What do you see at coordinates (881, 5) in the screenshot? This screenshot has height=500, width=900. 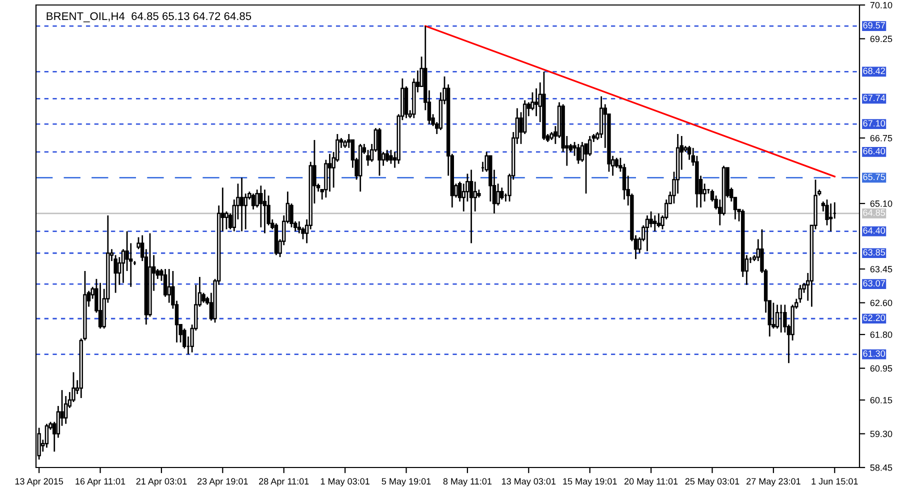 I see `y-tick-label: 70.10` at bounding box center [881, 5].